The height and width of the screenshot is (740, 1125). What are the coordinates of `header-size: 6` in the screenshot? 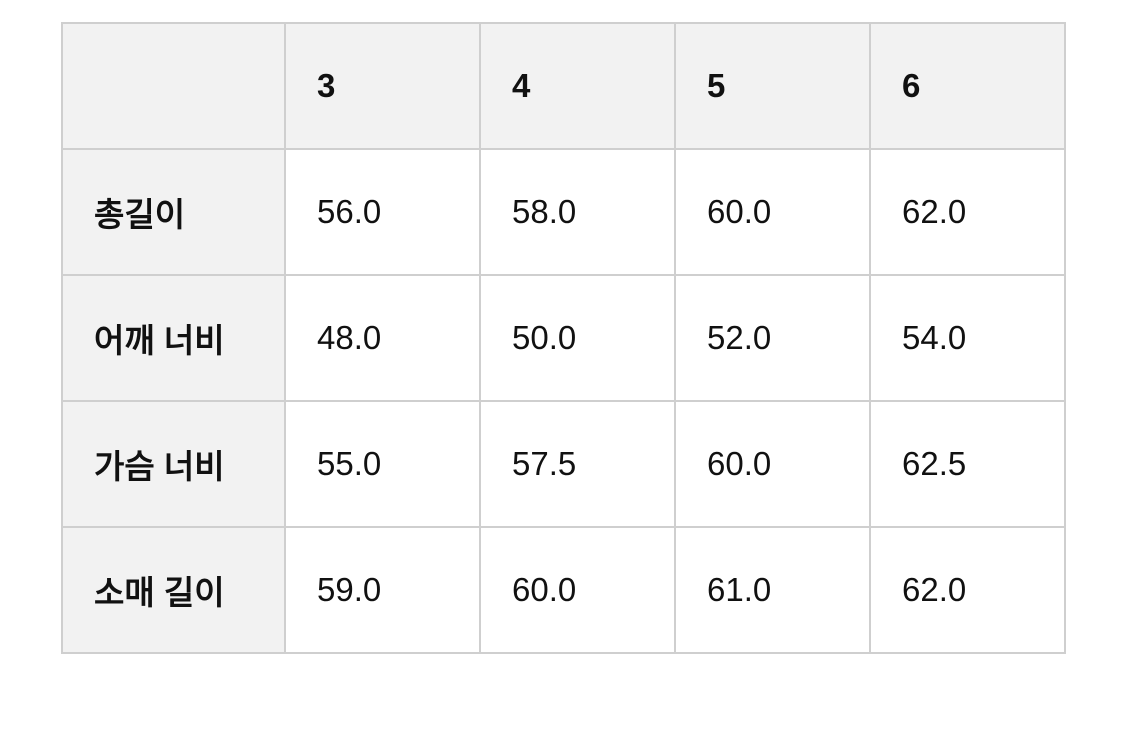 It's located at (967, 86).